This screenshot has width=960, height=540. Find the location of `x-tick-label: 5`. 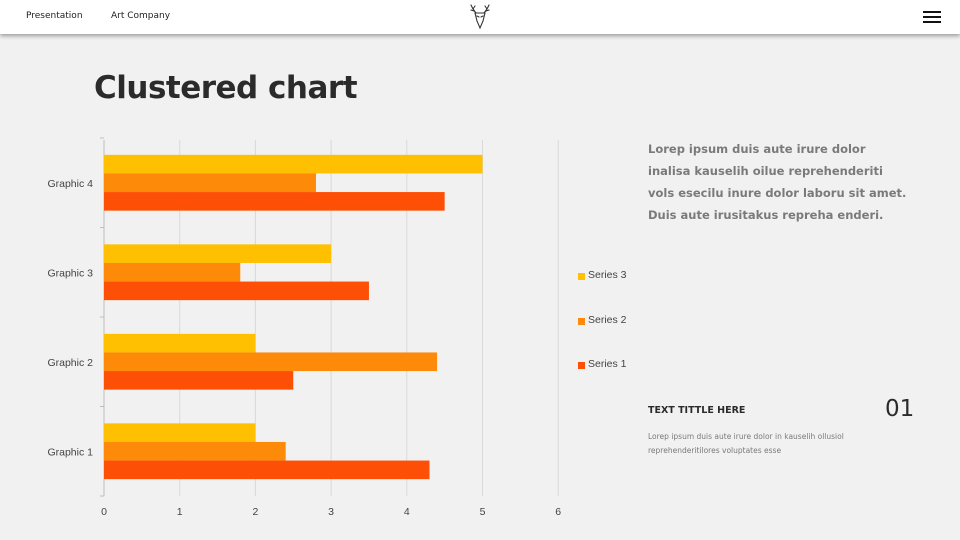

x-tick-label: 5 is located at coordinates (483, 512).